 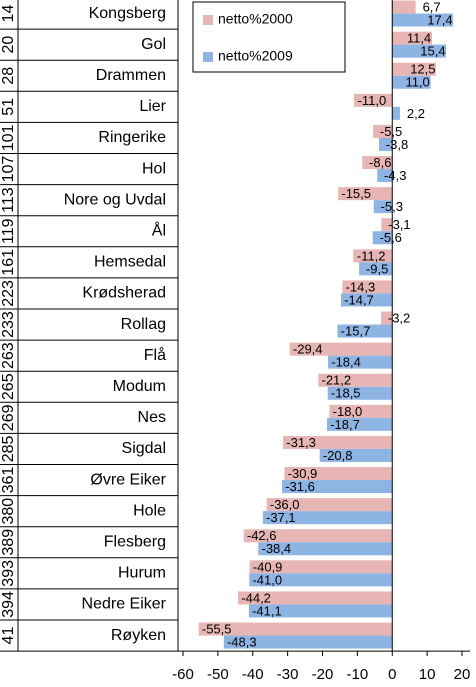 What do you see at coordinates (8, 107) in the screenshot?
I see `row-number: 51` at bounding box center [8, 107].